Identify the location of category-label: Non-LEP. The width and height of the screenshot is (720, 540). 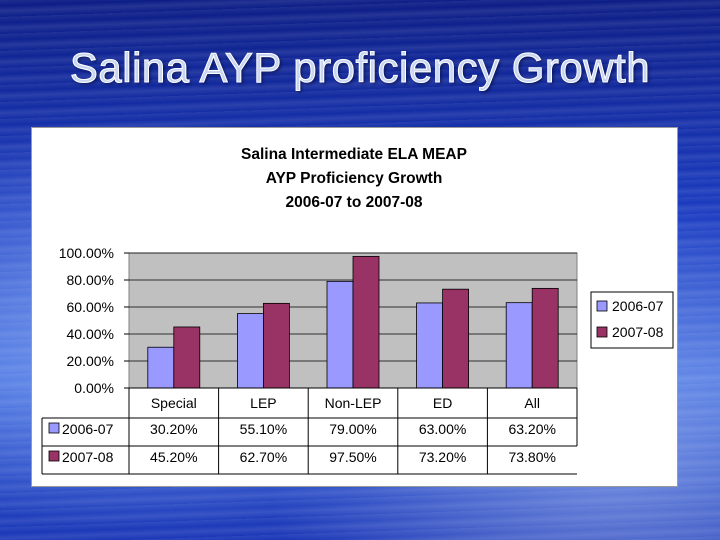
(353, 403).